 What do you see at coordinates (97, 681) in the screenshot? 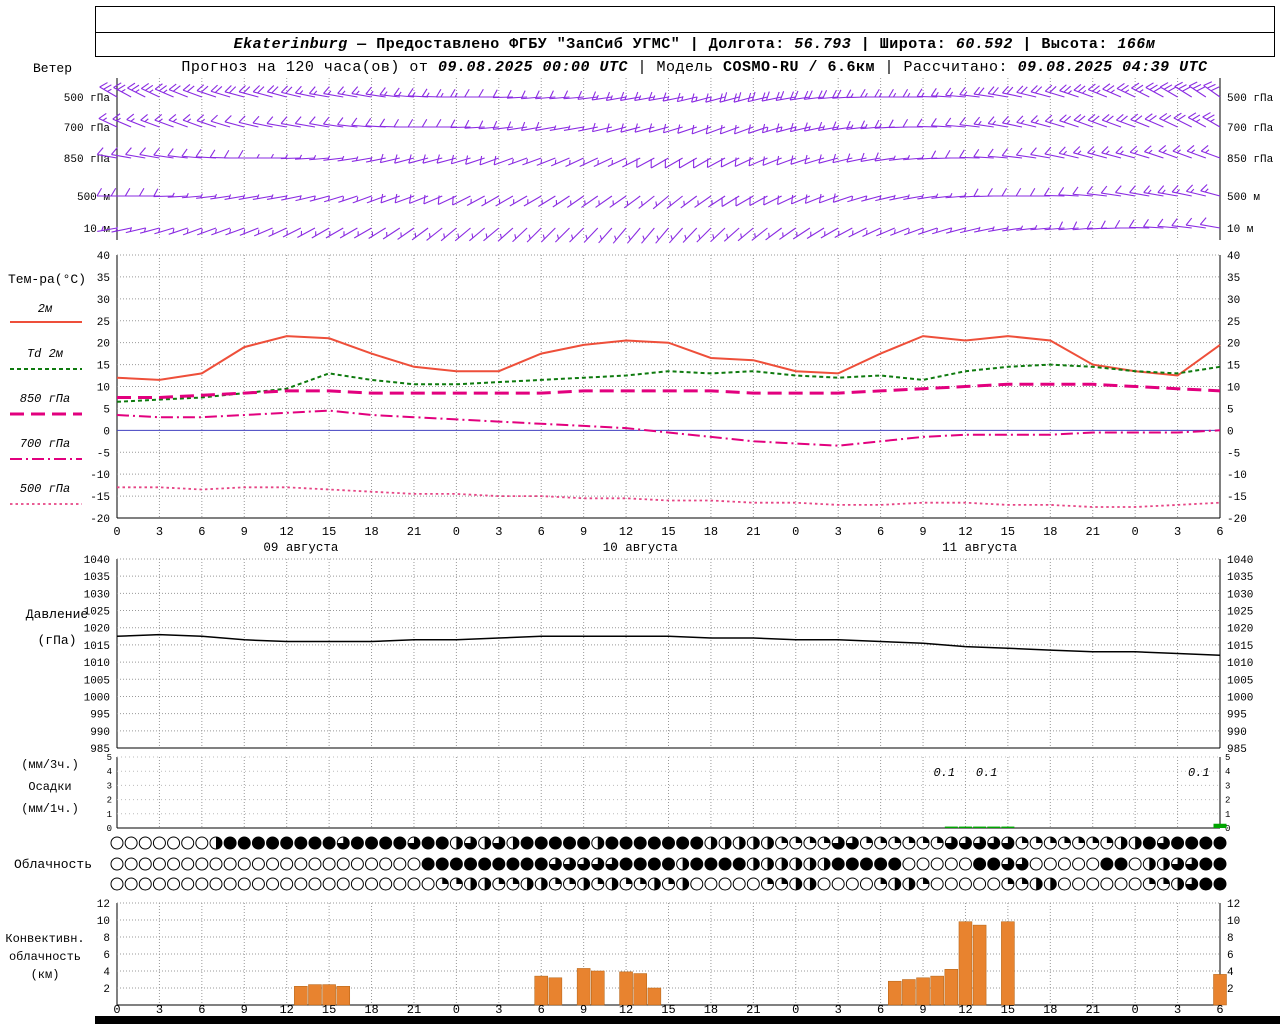
I see `pressure-tick-left: 1005` at bounding box center [97, 681].